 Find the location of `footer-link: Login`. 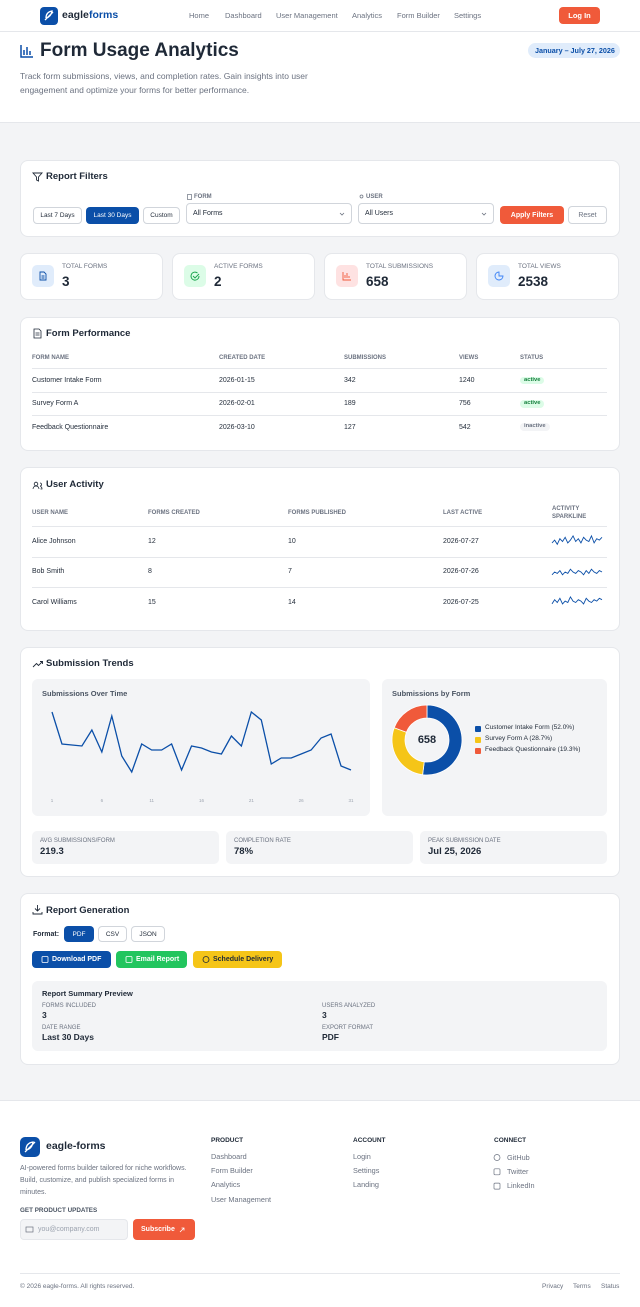

footer-link: Login is located at coordinates (362, 1156).